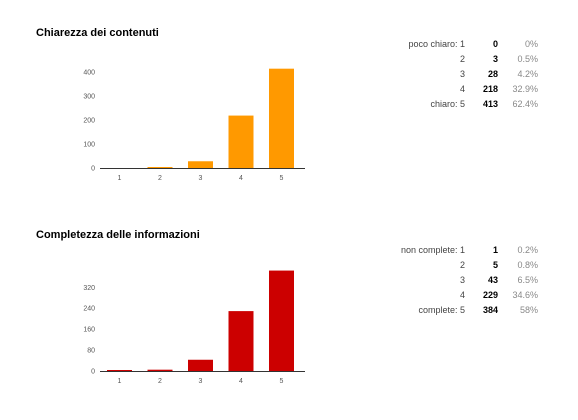 The width and height of the screenshot is (578, 420). What do you see at coordinates (194, 327) in the screenshot?
I see `bar-chart-completezza: 0 80 160 240 320 1 2 3 4 5` at bounding box center [194, 327].